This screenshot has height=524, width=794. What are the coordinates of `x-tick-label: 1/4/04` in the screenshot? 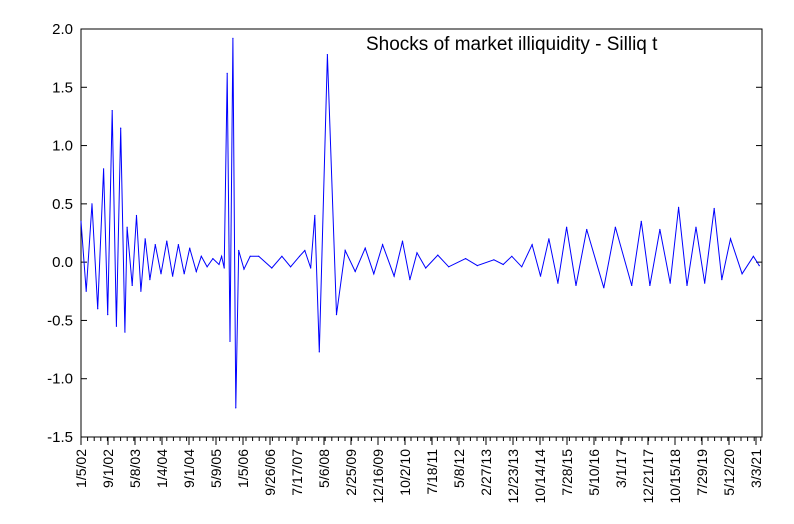 It's located at (162, 468).